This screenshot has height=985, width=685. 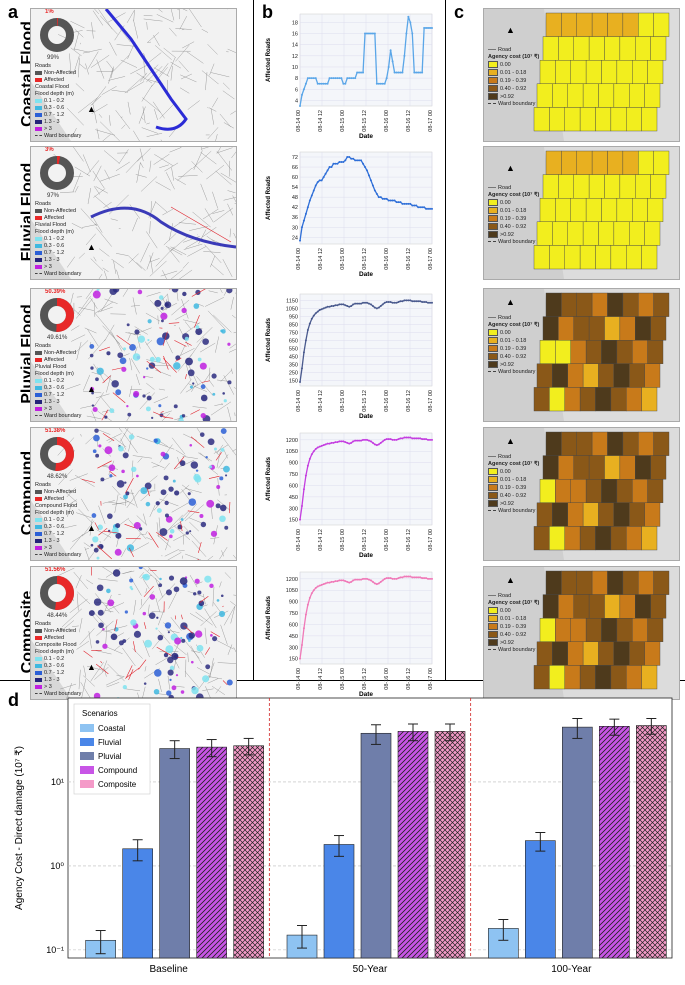 What do you see at coordinates (56, 506) in the screenshot?
I see `legend-scenario: Compound Flood` at bounding box center [56, 506].